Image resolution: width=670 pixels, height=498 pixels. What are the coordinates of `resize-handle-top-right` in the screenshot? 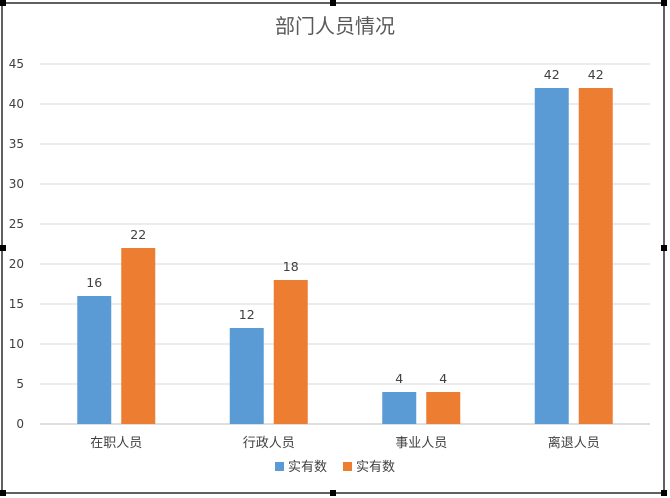 It's located at (664, 3).